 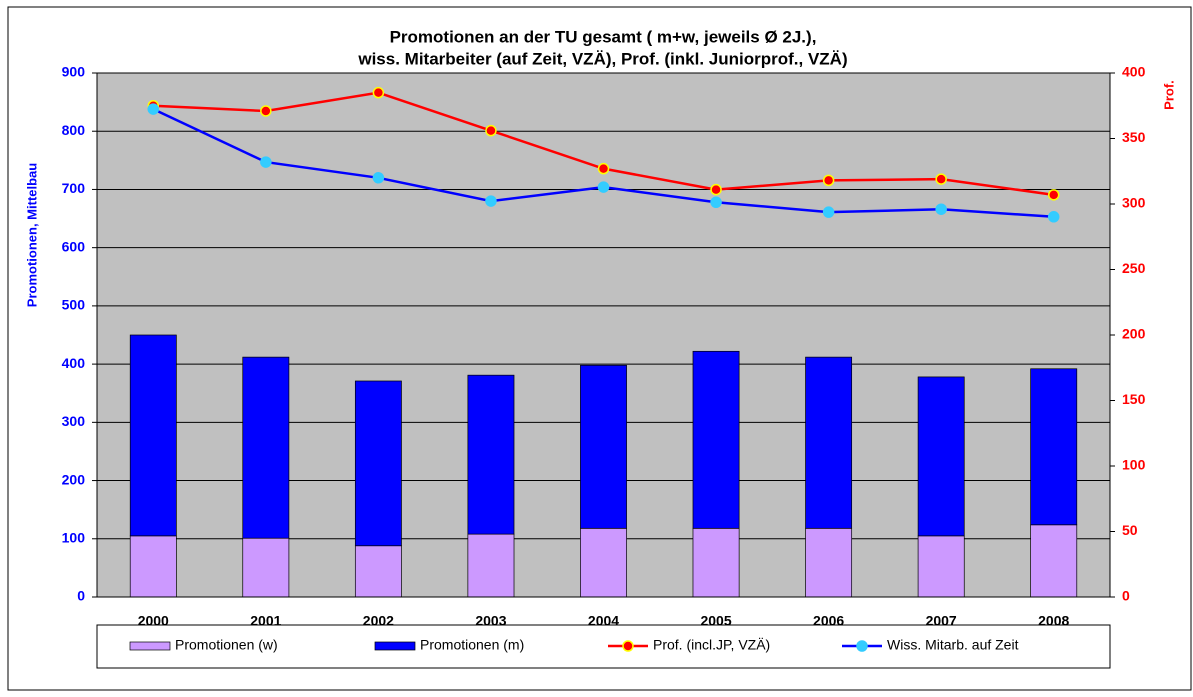 What do you see at coordinates (74, 72) in the screenshot?
I see `y-tick-label: 900` at bounding box center [74, 72].